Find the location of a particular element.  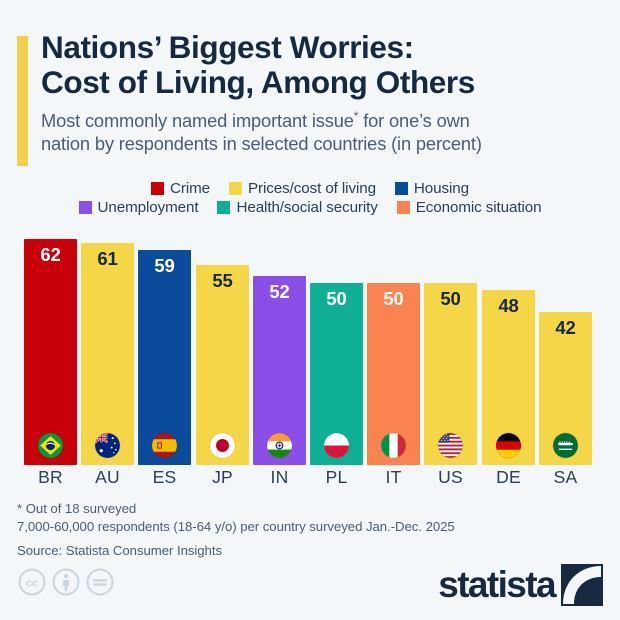

flag-icon-italy is located at coordinates (393, 445).